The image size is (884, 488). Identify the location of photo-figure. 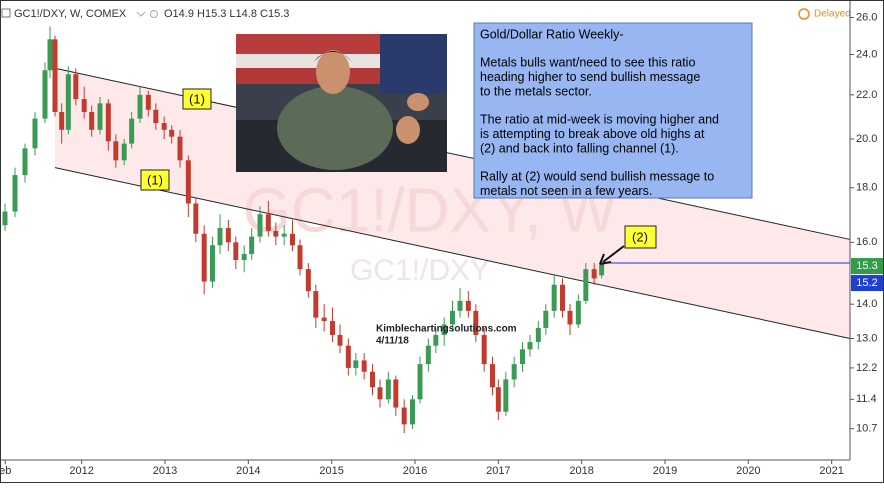
(335, 128).